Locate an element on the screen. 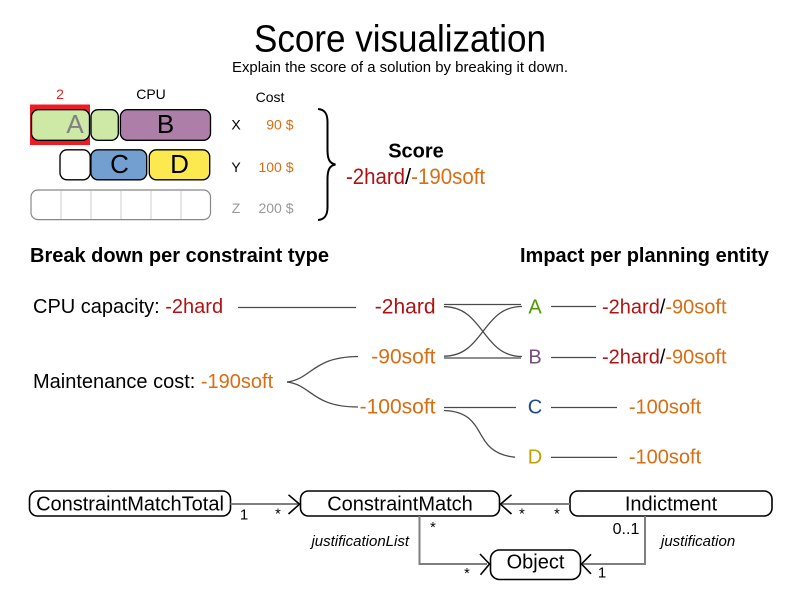  svg-text: 200 $ is located at coordinates (275, 208).